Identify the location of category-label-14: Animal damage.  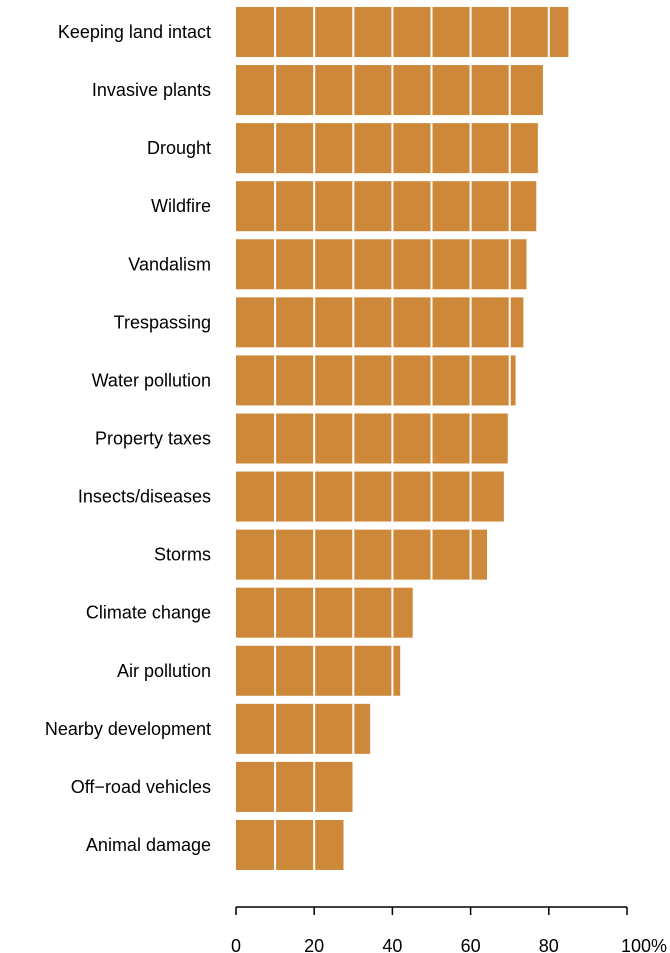
(148, 845).